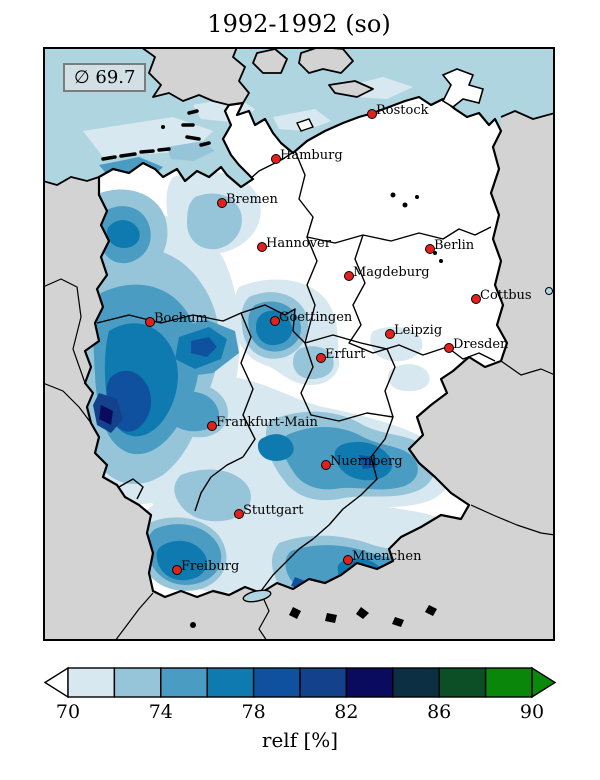  What do you see at coordinates (257, 76) in the screenshot?
I see `denmark` at bounding box center [257, 76].